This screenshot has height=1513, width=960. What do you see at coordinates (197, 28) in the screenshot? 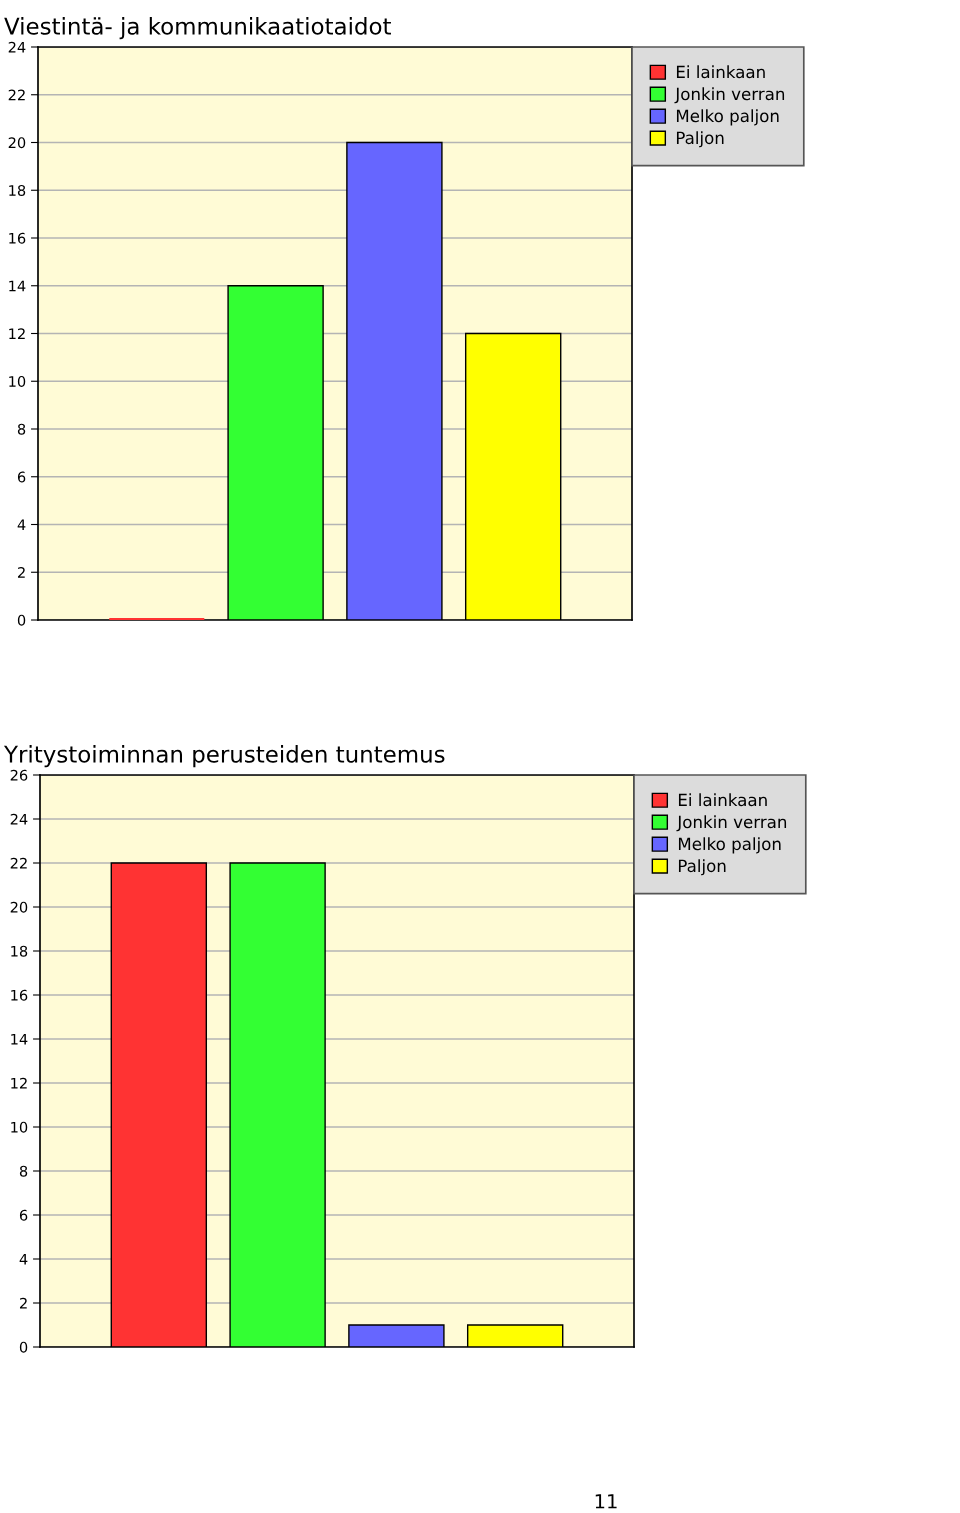
I see `chart-title: Viestintä- ja kommunikaatiotaidot` at bounding box center [197, 28].